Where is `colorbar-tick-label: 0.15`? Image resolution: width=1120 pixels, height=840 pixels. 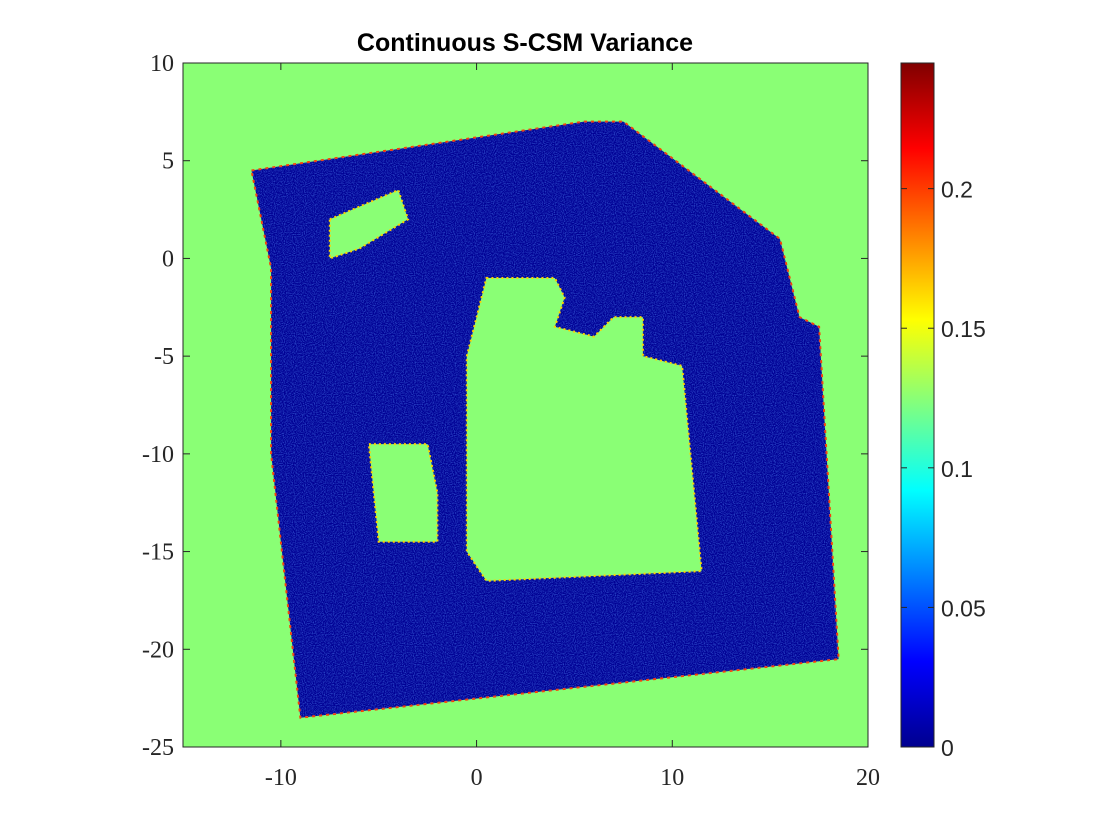
colorbar-tick-label: 0.15 is located at coordinates (963, 329).